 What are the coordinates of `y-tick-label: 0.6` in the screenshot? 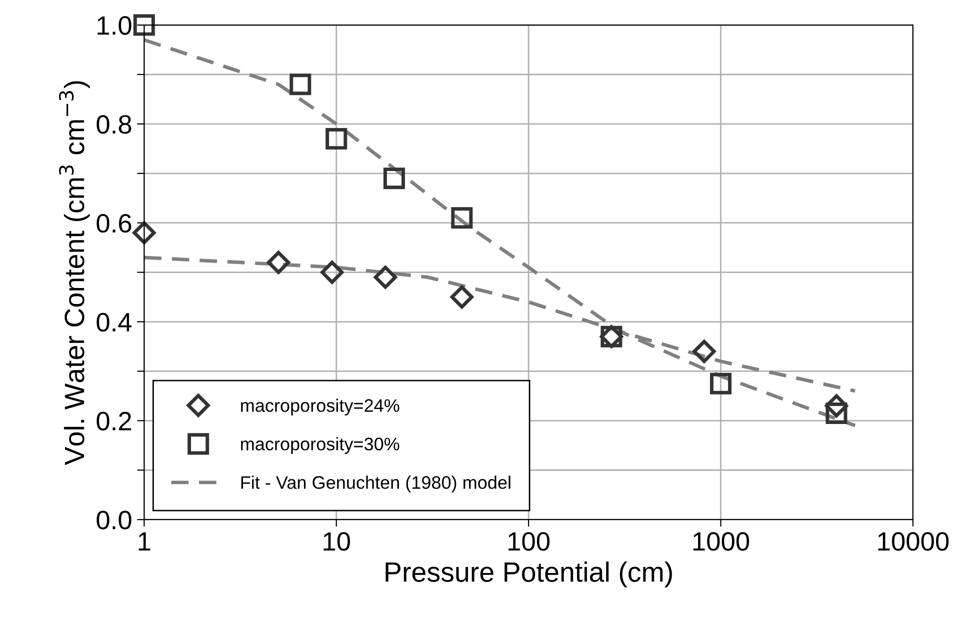 It's located at (114, 223).